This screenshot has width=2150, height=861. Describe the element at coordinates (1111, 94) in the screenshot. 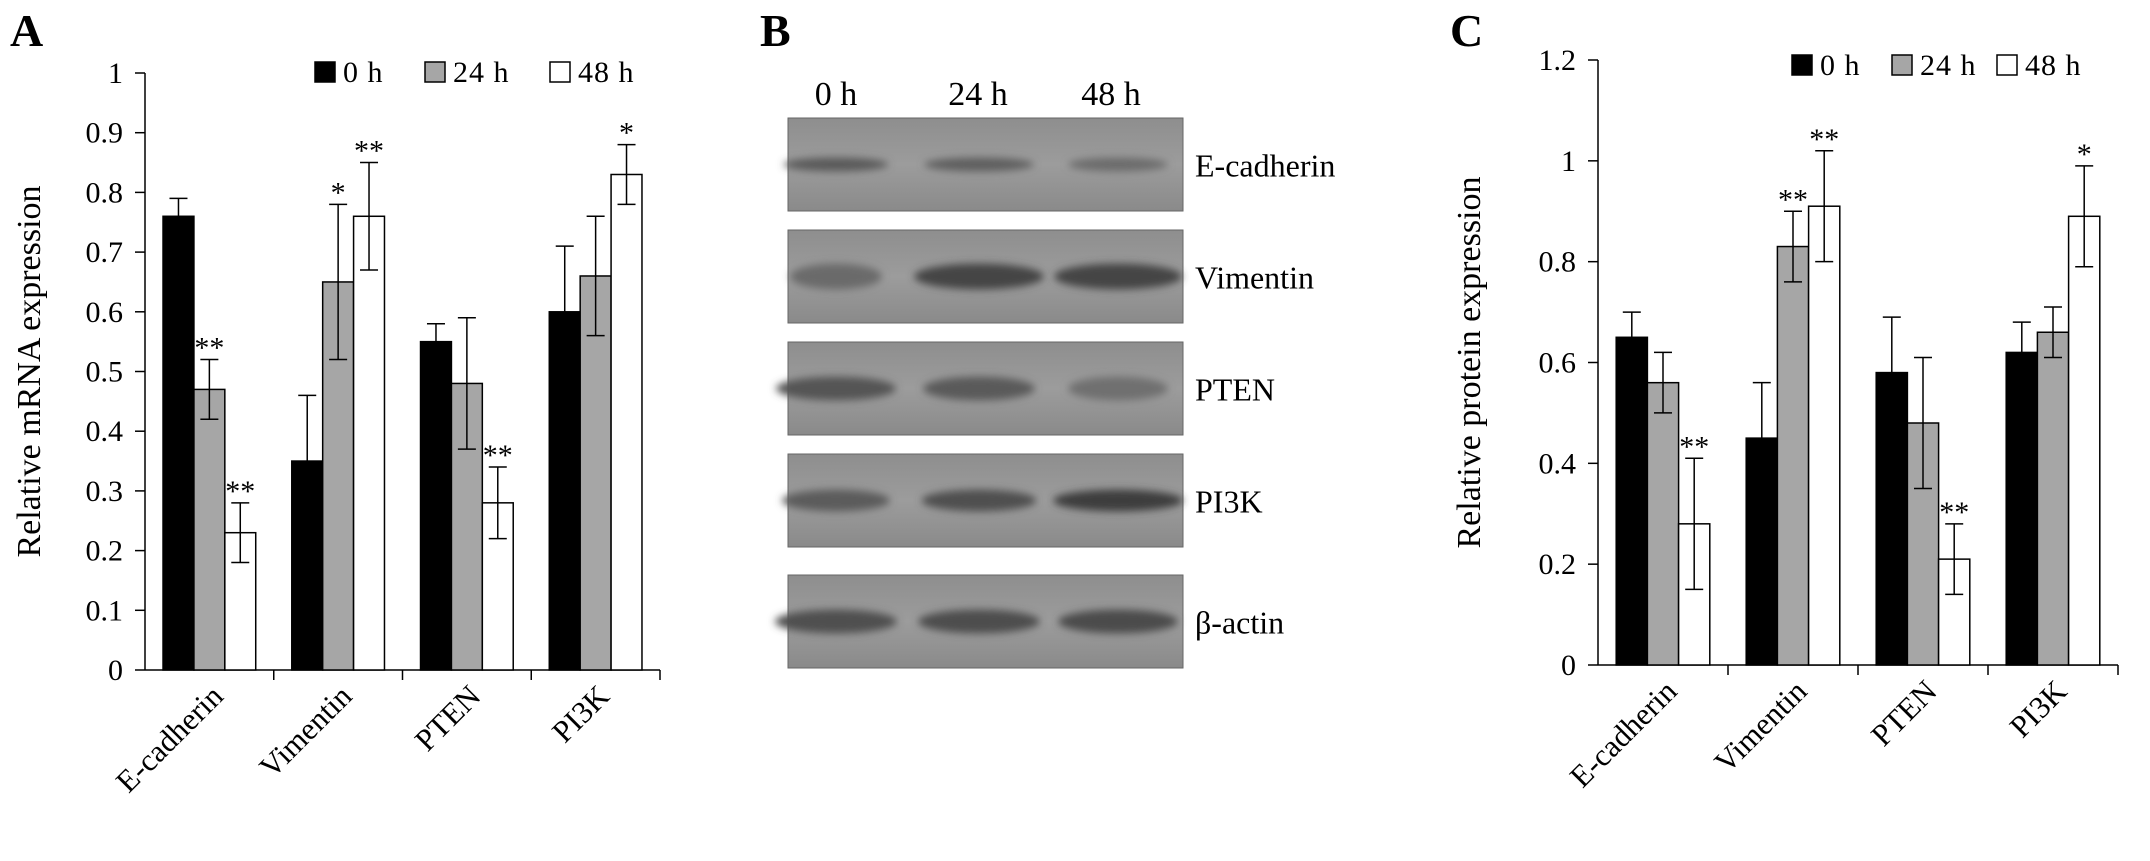

I see `lane-label: 48 h` at that location.